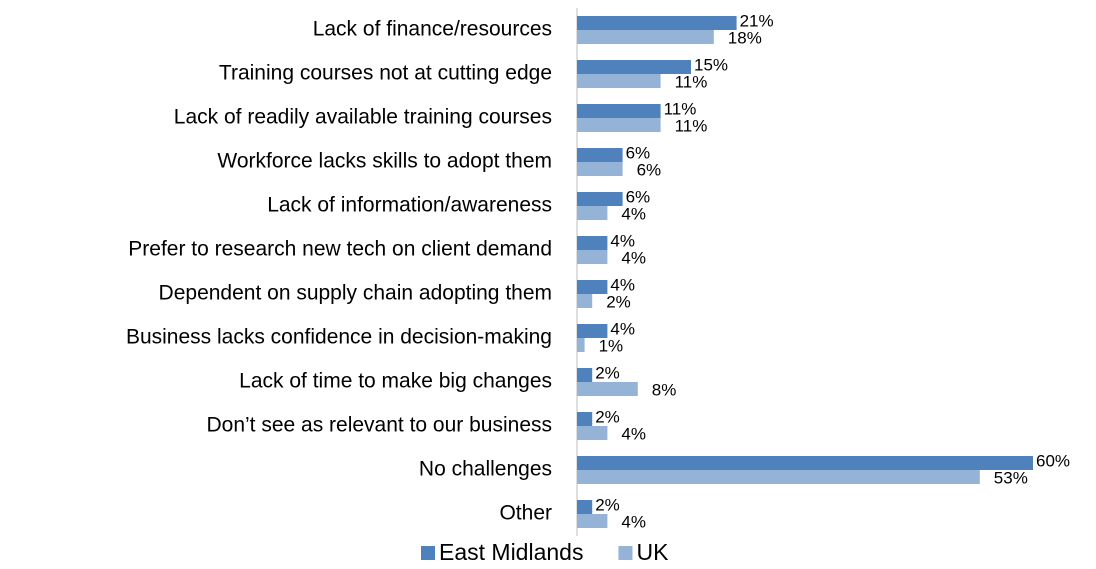 Image resolution: width=1096 pixels, height=569 pixels. What do you see at coordinates (379, 425) in the screenshot?
I see `category-label: Don’t see as relevant to our business` at bounding box center [379, 425].